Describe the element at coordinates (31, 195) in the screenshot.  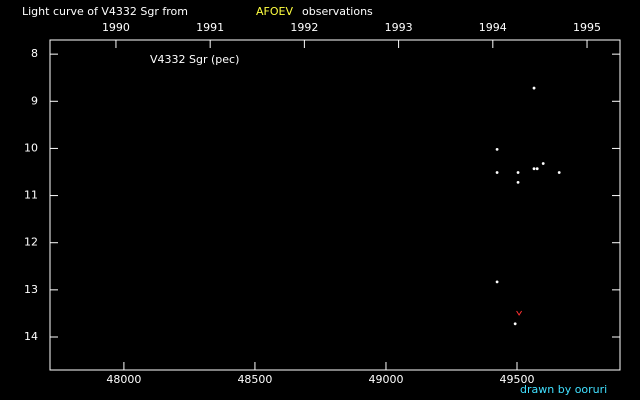
I see `y-tick-label: 11` at that location.